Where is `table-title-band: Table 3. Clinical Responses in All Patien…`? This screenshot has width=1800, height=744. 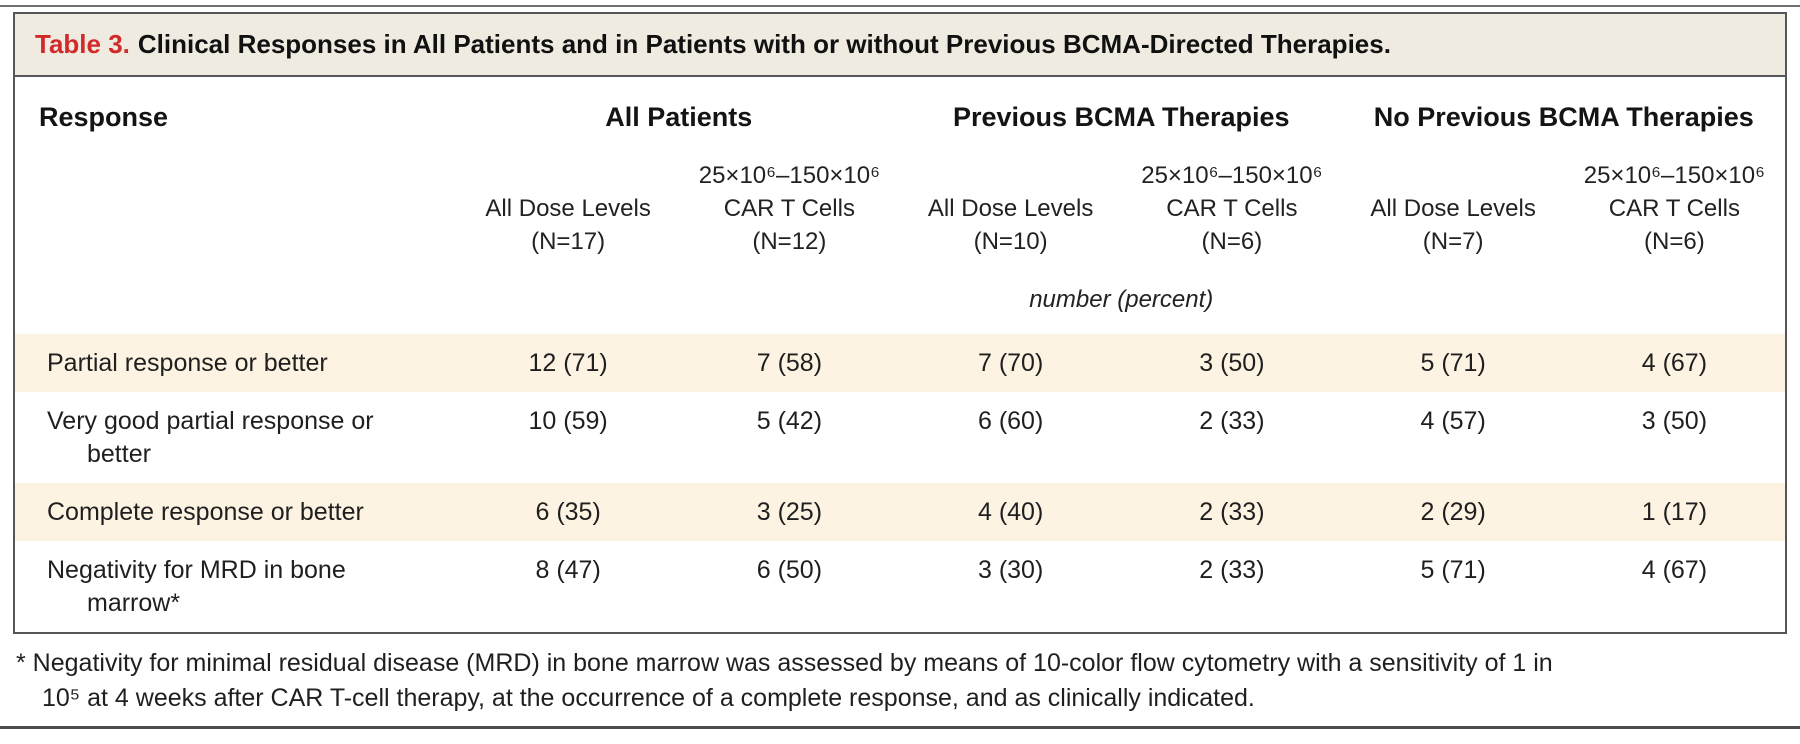
table-title-band: Table 3. Clinical Responses in All Patien… is located at coordinates (900, 45).